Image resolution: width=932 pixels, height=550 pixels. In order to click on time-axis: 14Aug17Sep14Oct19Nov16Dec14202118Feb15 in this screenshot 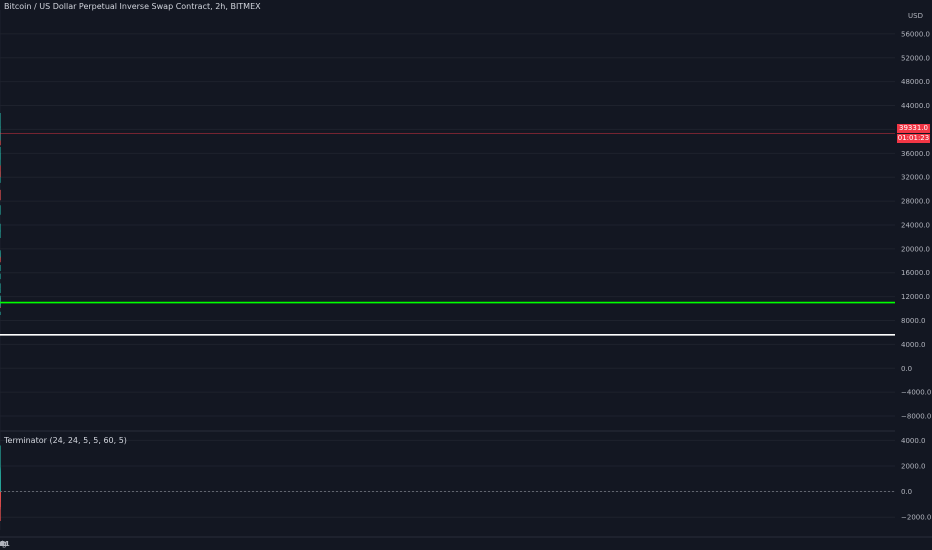, I will do `click(5, 544)`.